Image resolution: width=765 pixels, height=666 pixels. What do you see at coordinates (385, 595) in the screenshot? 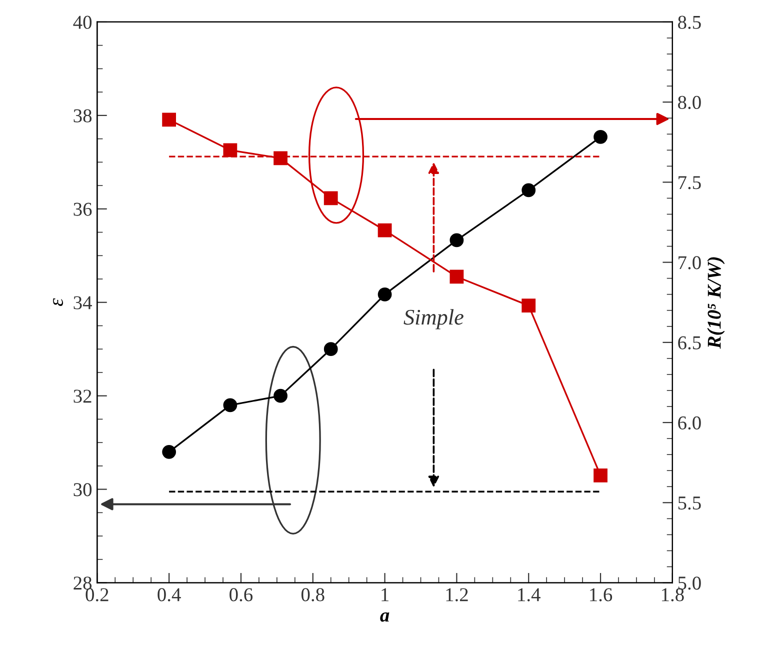
I see `x-tick-label: 1` at bounding box center [385, 595].